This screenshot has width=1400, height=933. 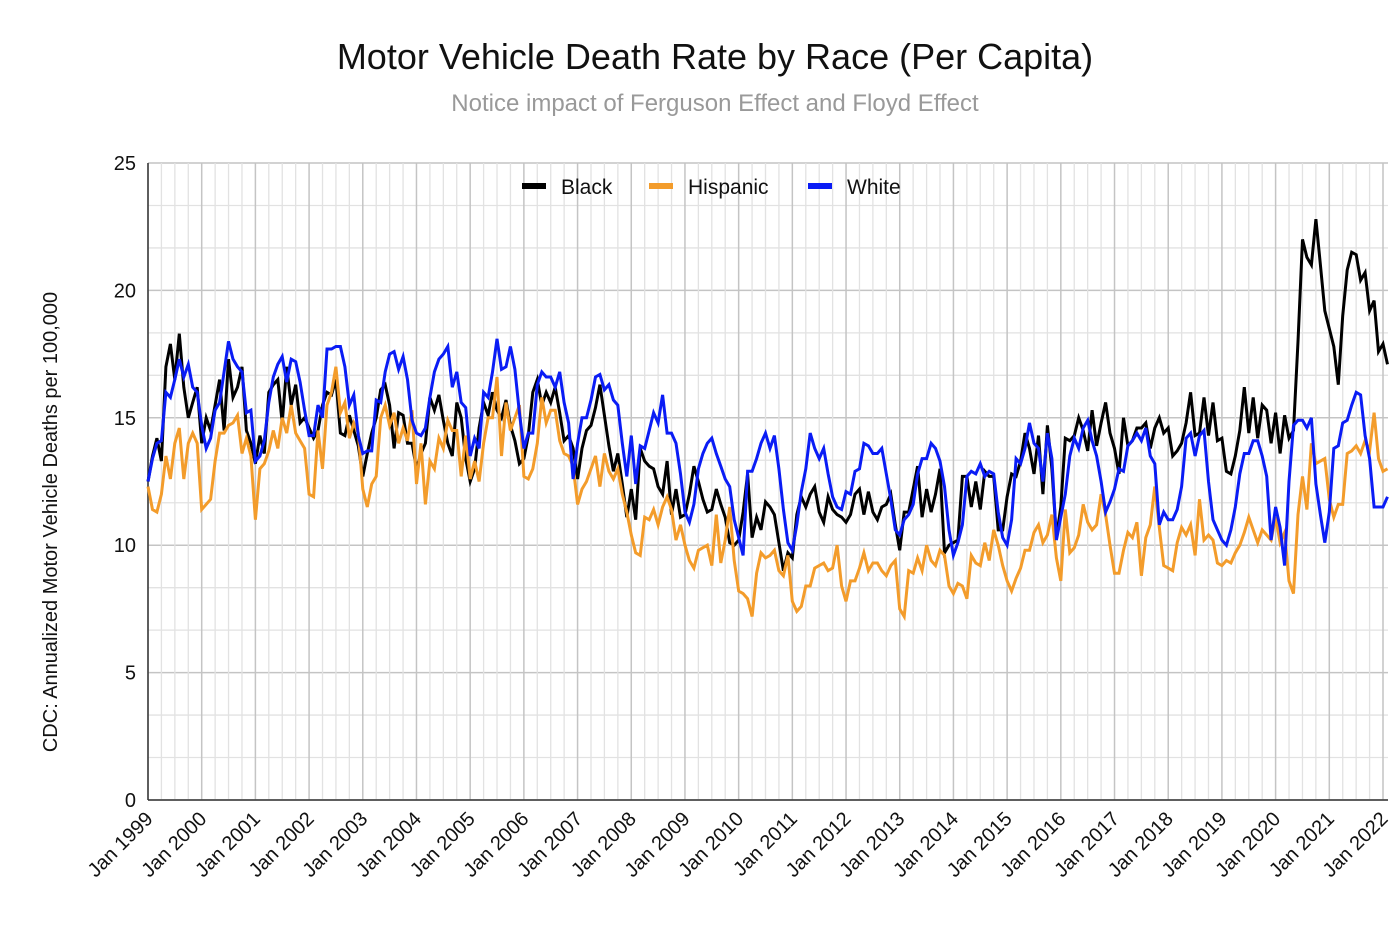 I want to click on y-tick-label: 25, so click(x=125, y=164).